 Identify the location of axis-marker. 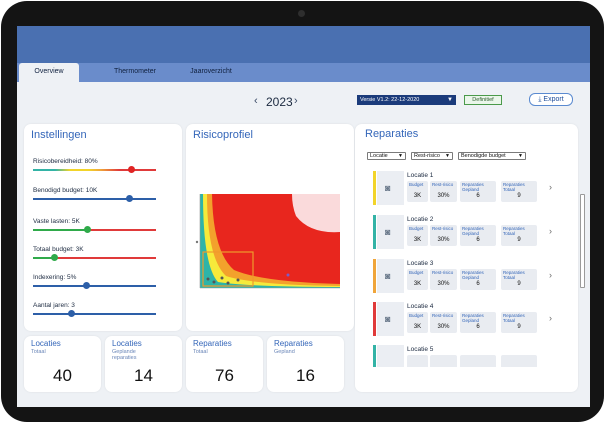
(197, 242).